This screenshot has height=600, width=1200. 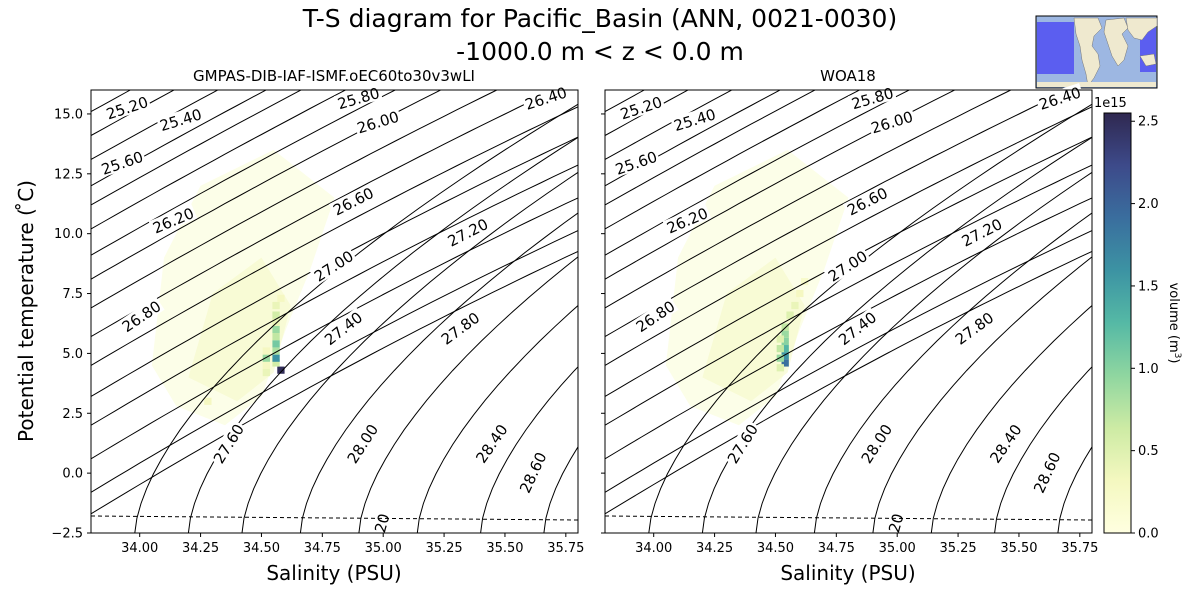 I want to click on contour-label-text: 25.20, so click(x=127, y=108).